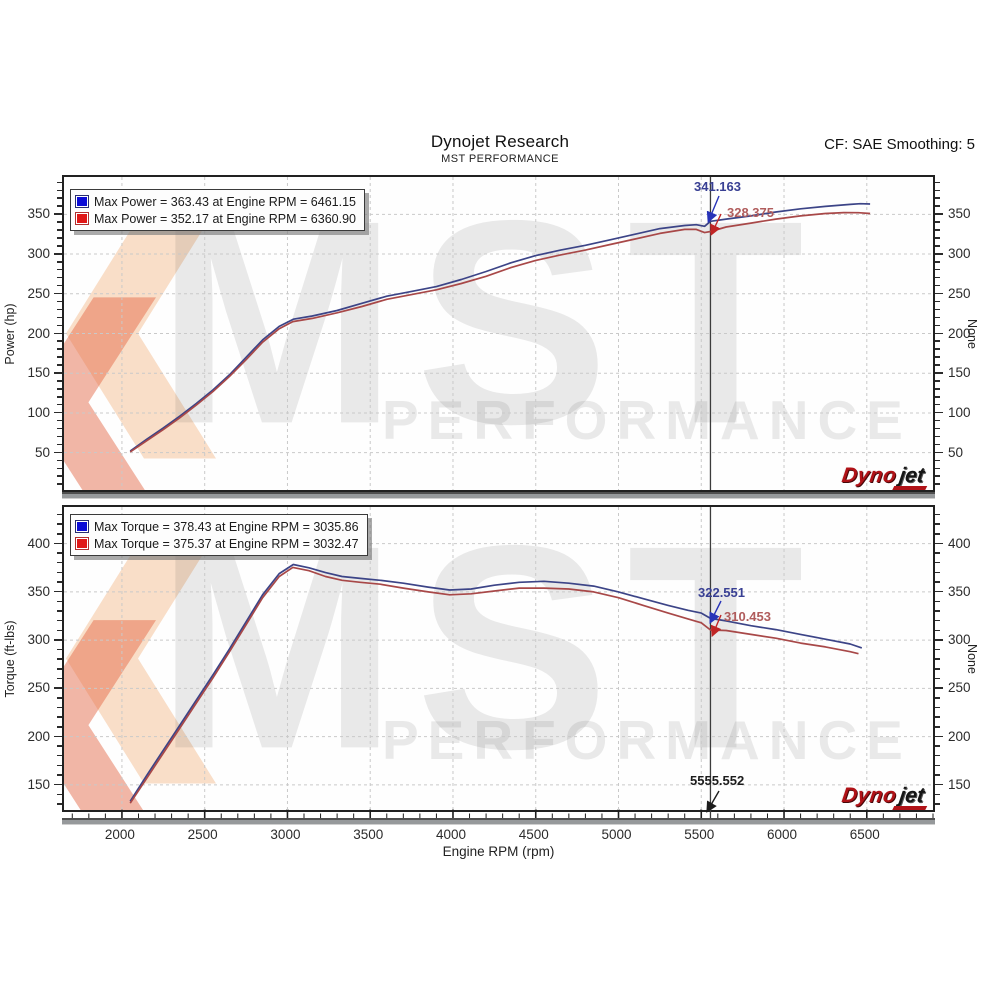 This screenshot has width=1000, height=1000. What do you see at coordinates (699, 834) in the screenshot?
I see `tick-label: 5500` at bounding box center [699, 834].